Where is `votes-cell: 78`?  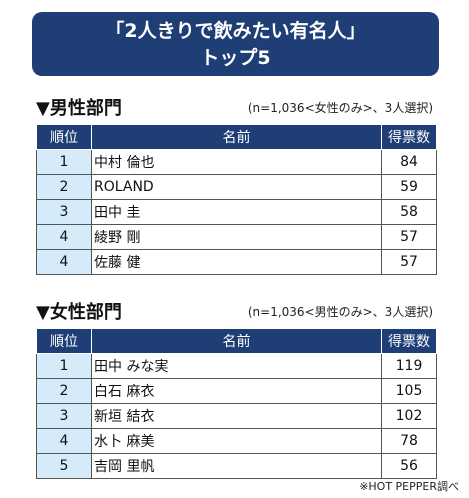
votes-cell: 78 is located at coordinates (409, 441).